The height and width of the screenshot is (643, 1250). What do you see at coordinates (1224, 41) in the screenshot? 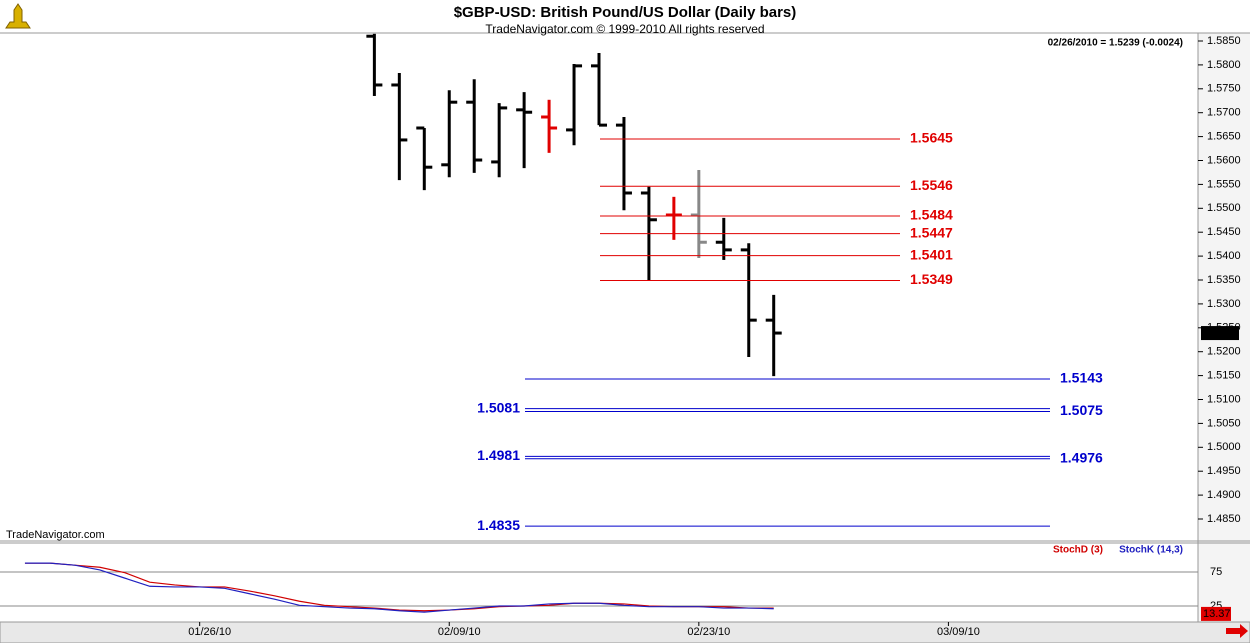
I see `y-tick-label: 1.5850` at bounding box center [1224, 41].